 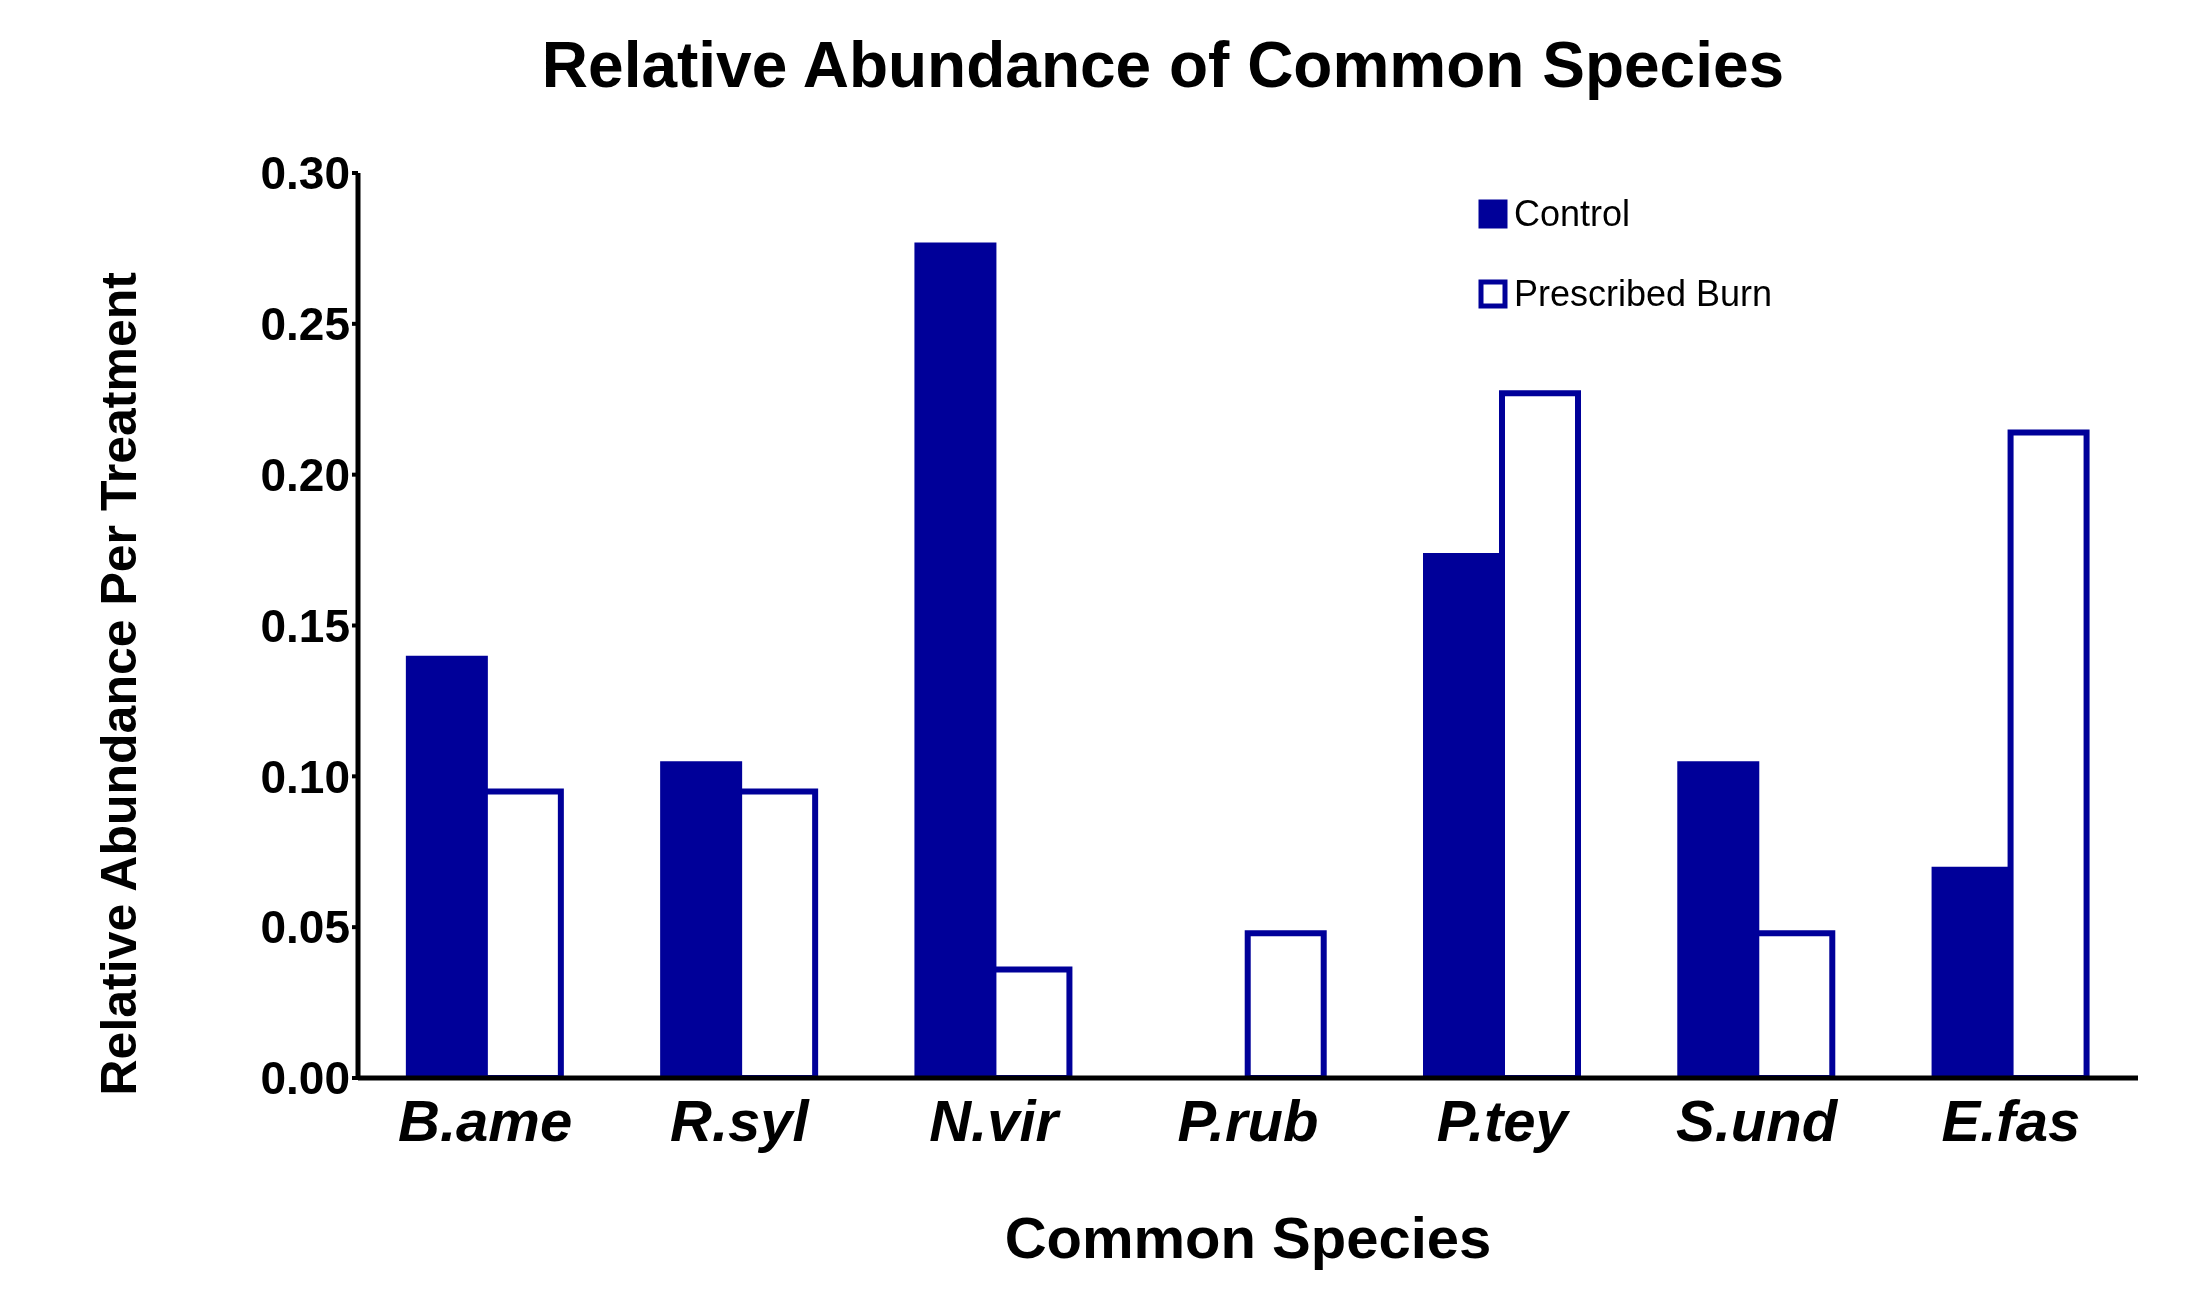 I want to click on x-tick-label: S.und, so click(x=1757, y=1120).